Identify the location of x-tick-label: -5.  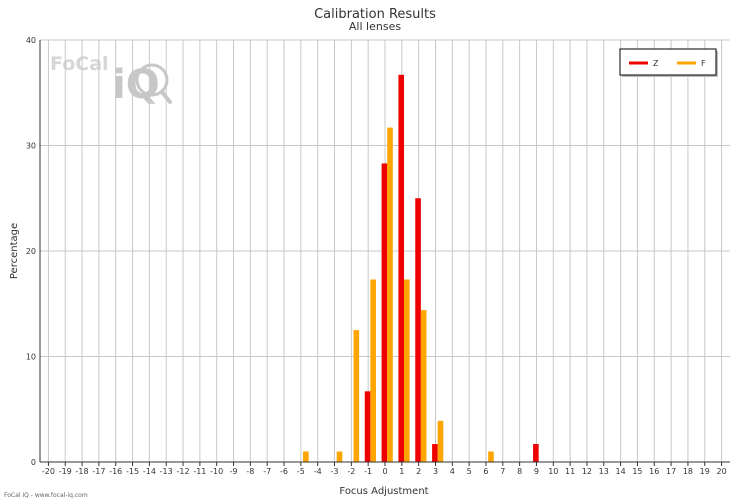
(301, 471).